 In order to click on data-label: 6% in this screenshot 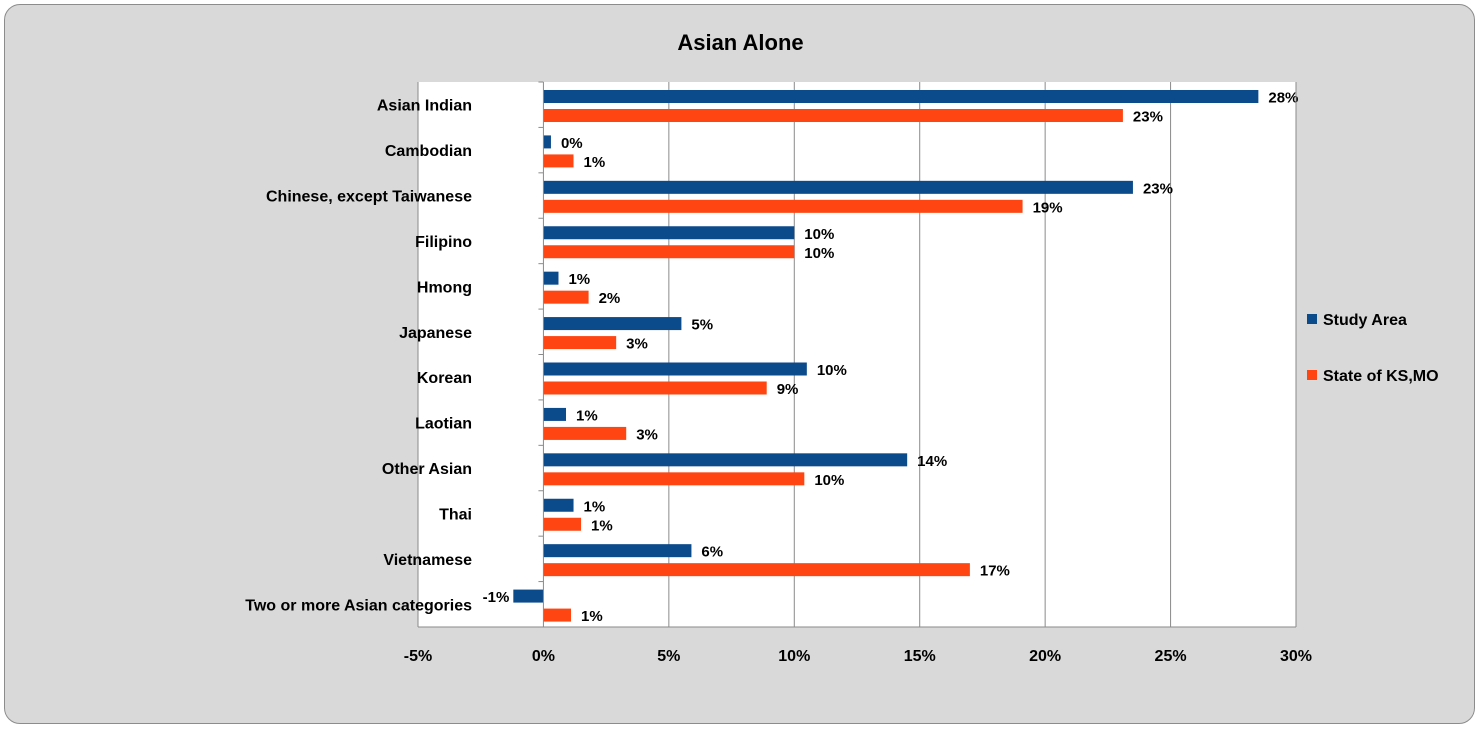, I will do `click(712, 552)`.